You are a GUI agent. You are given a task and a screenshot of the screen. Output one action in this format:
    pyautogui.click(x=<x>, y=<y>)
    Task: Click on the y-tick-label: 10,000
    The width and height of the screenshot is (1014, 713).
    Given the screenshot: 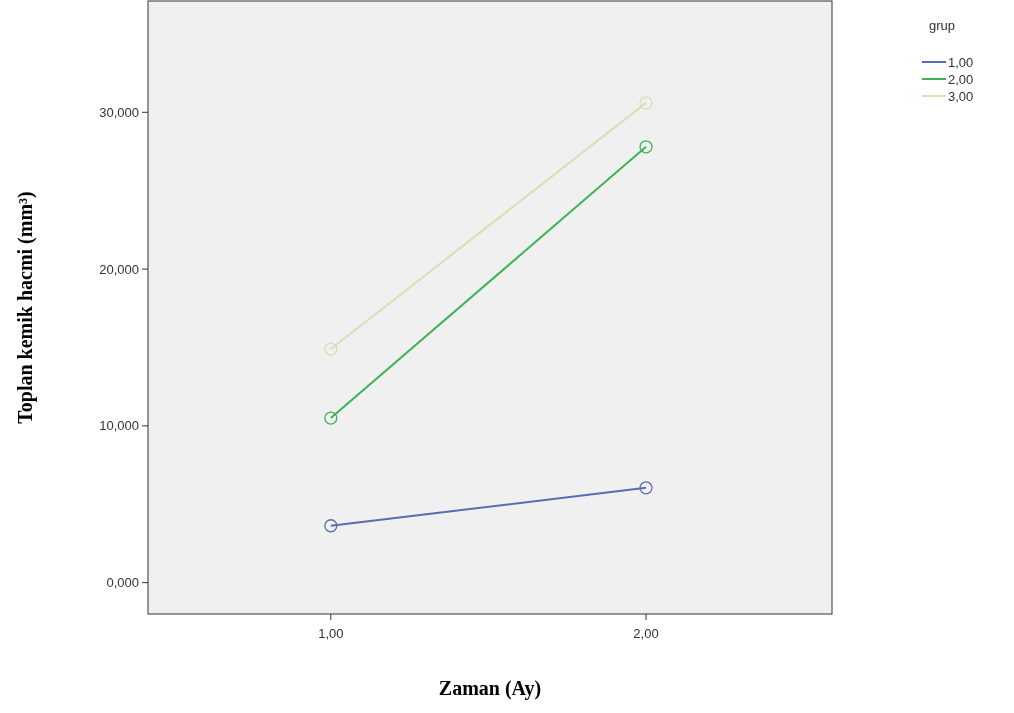 What is the action you would take?
    pyautogui.click(x=119, y=426)
    